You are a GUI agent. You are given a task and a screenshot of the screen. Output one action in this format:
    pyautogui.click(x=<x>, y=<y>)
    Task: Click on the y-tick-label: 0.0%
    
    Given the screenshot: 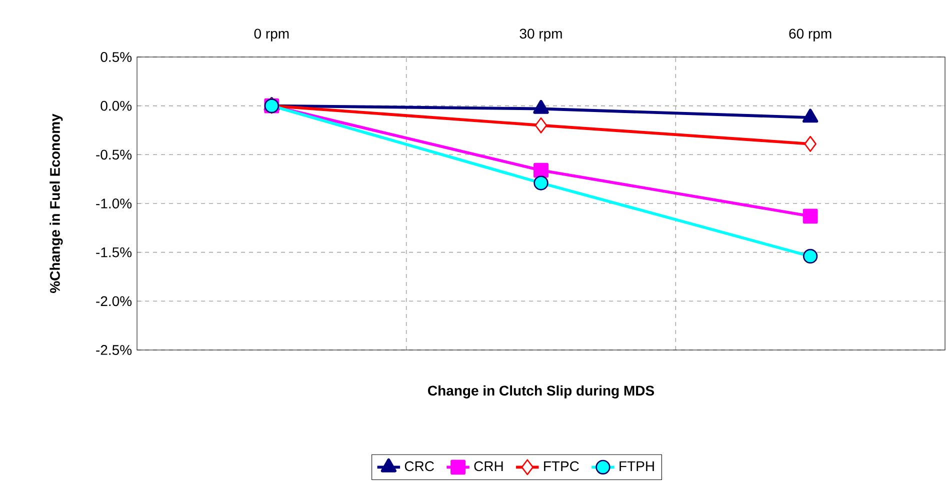 What is the action you would take?
    pyautogui.click(x=116, y=105)
    